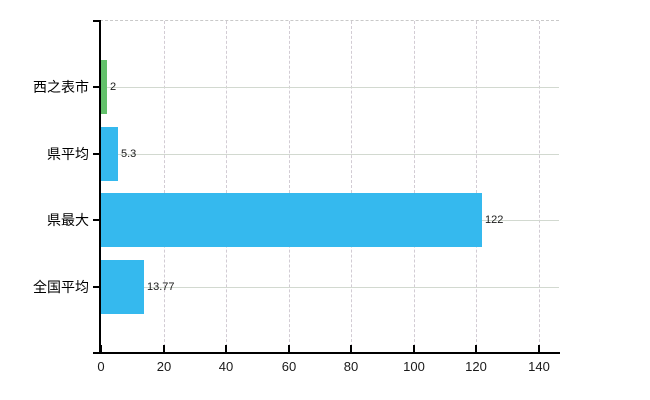  I want to click on x-axis-tick-label: 100, so click(414, 366).